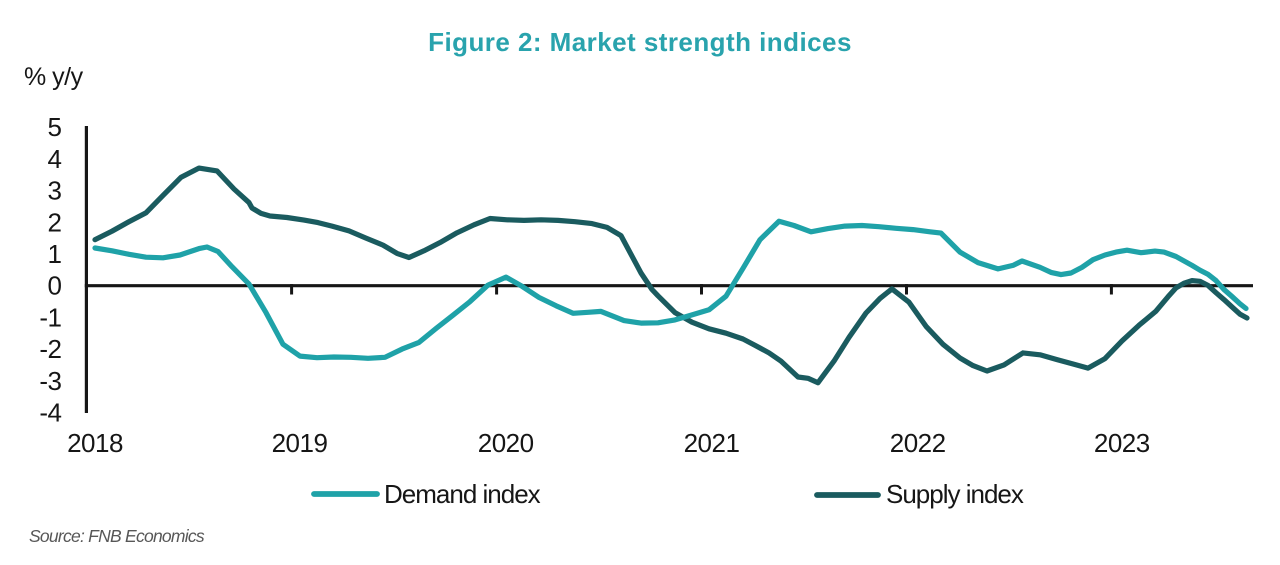 The height and width of the screenshot is (565, 1280). I want to click on svg-text: -1, so click(50, 317).